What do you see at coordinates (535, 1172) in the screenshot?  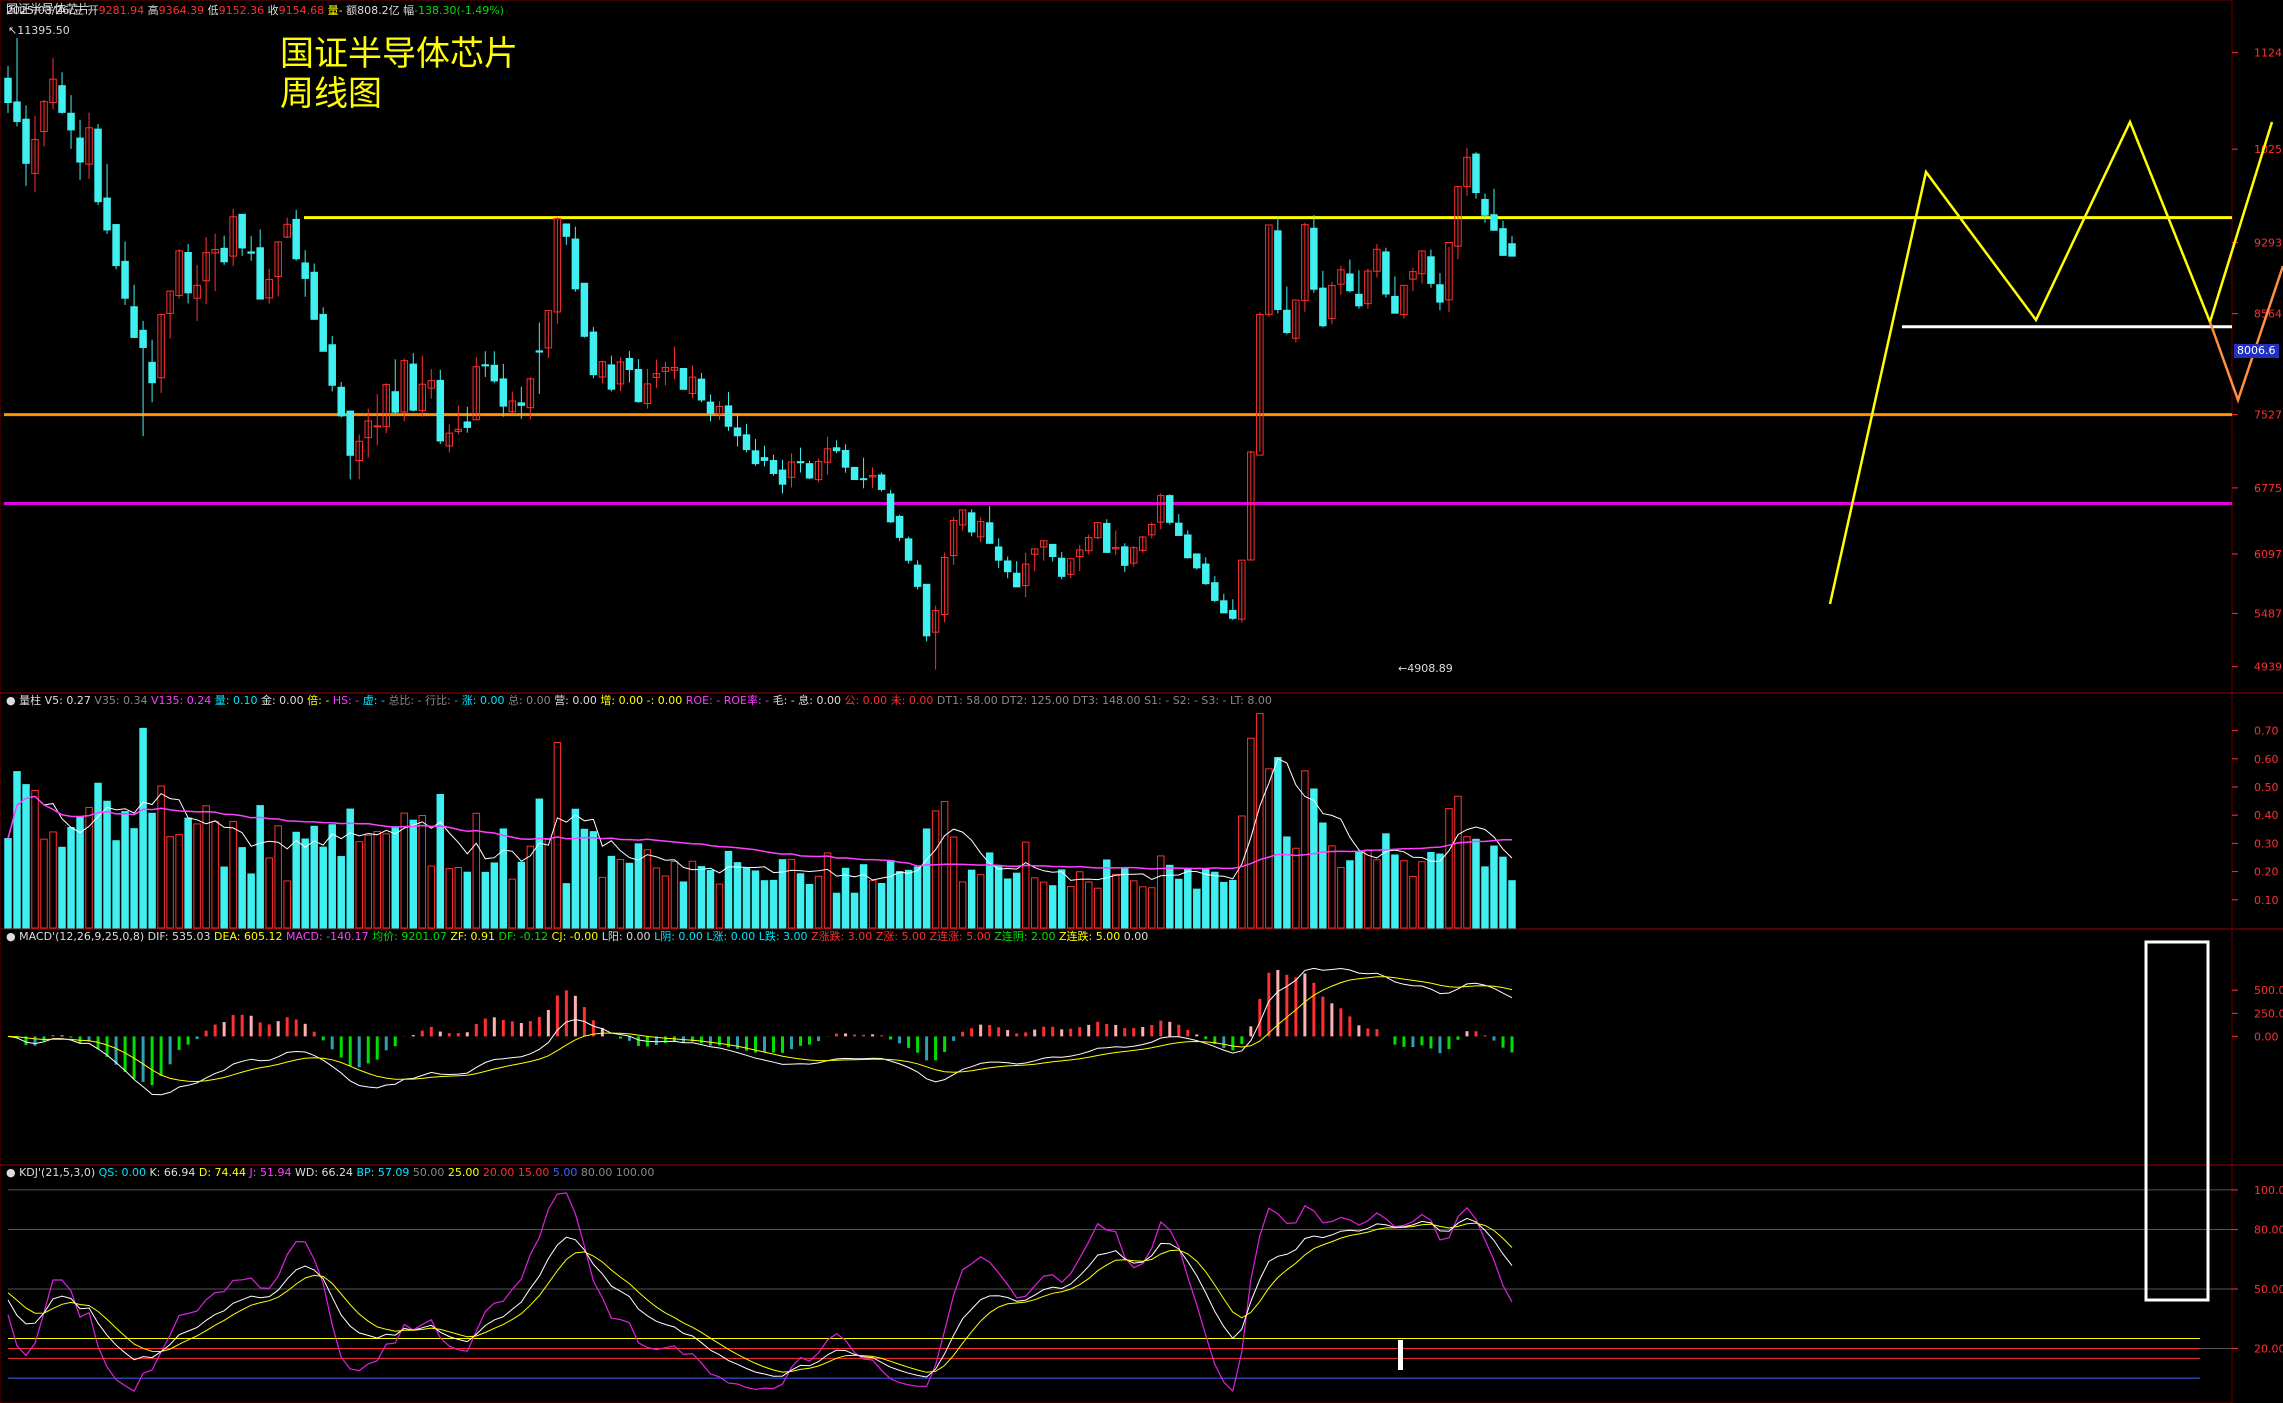 I see `kdj-indicator: 15.00` at bounding box center [535, 1172].